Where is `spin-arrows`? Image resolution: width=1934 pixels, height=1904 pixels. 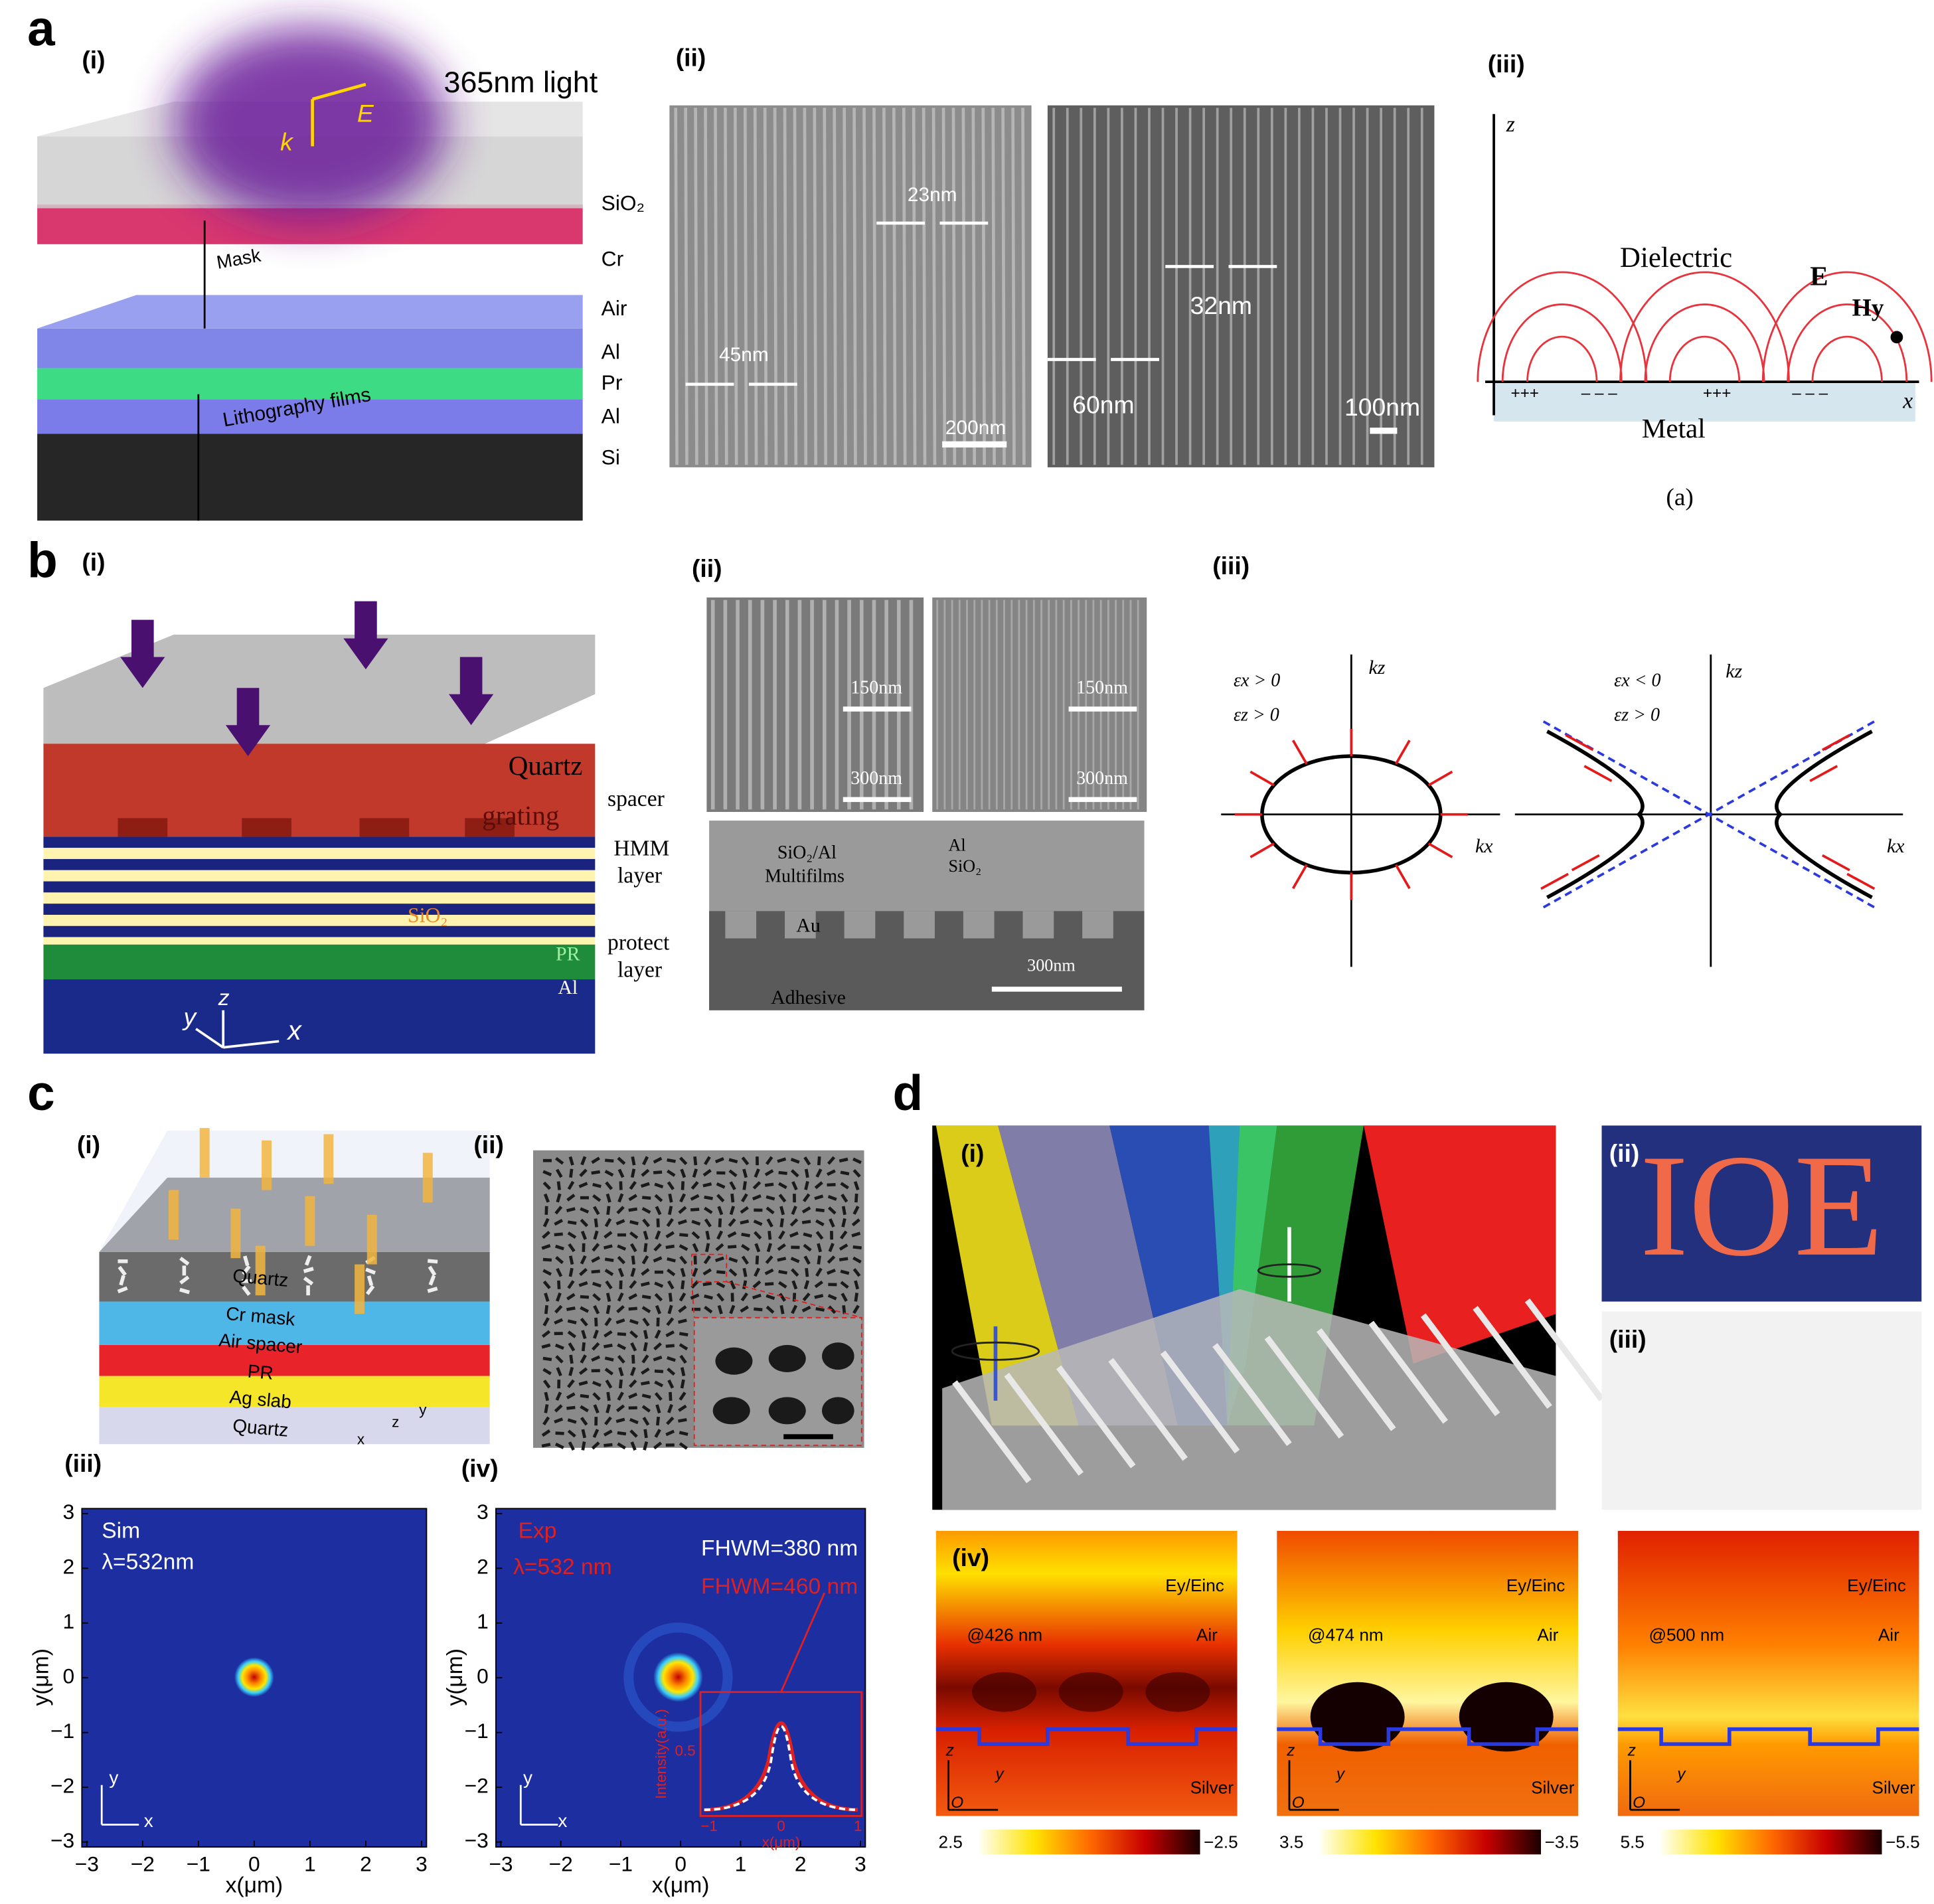
spin-arrows is located at coordinates (1136, 1314).